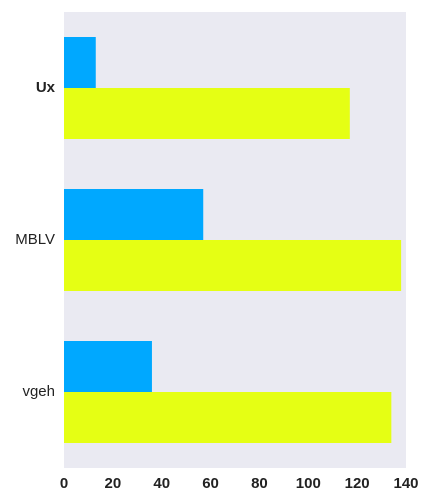  Describe the element at coordinates (308, 483) in the screenshot. I see `x-tick-label-100: 100` at that location.